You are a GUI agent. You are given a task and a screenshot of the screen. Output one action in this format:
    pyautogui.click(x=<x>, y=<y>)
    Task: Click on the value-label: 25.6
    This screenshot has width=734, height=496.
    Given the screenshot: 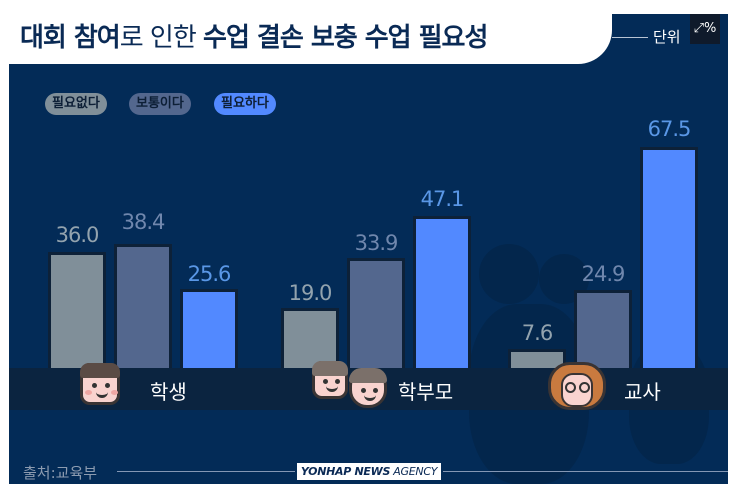 What is the action you would take?
    pyautogui.click(x=209, y=274)
    